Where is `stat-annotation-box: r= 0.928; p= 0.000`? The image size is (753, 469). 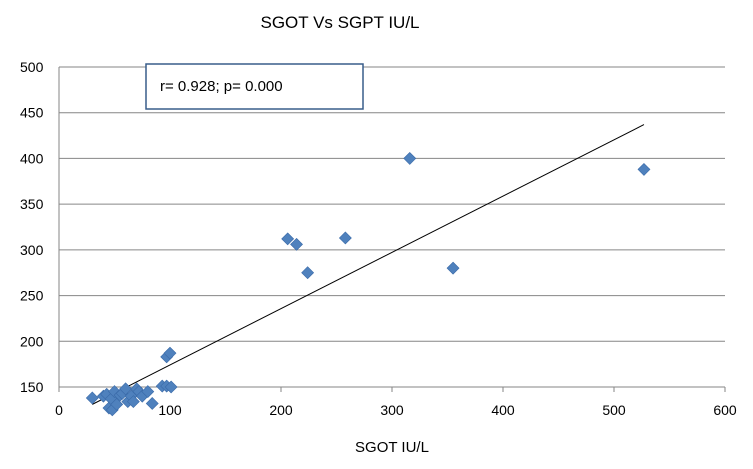 stat-annotation-box: r= 0.928; p= 0.000 is located at coordinates (254, 86).